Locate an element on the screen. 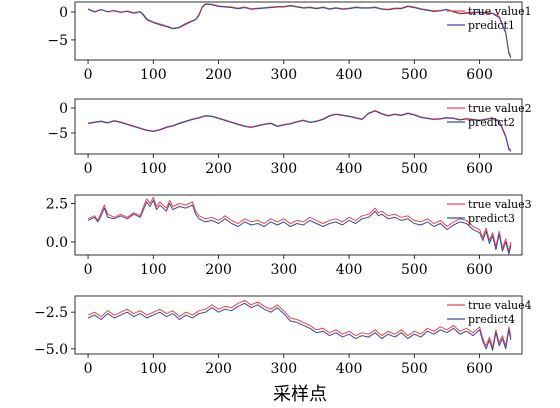 The height and width of the screenshot is (408, 560). legend-label: true value1 is located at coordinates (500, 11).